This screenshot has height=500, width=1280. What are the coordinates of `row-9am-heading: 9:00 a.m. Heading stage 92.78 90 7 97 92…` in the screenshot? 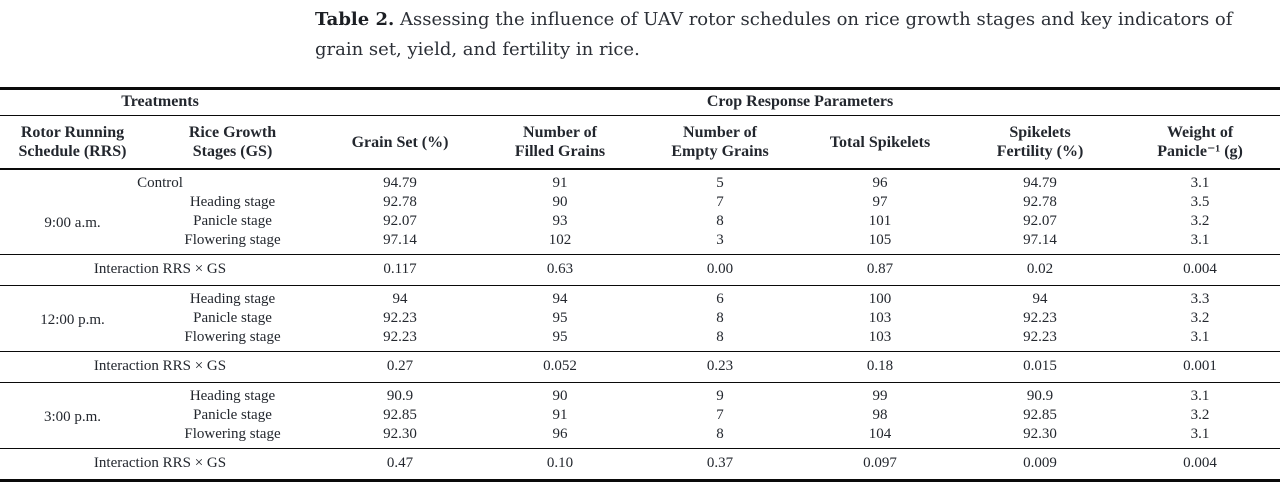 It's located at (640, 212).